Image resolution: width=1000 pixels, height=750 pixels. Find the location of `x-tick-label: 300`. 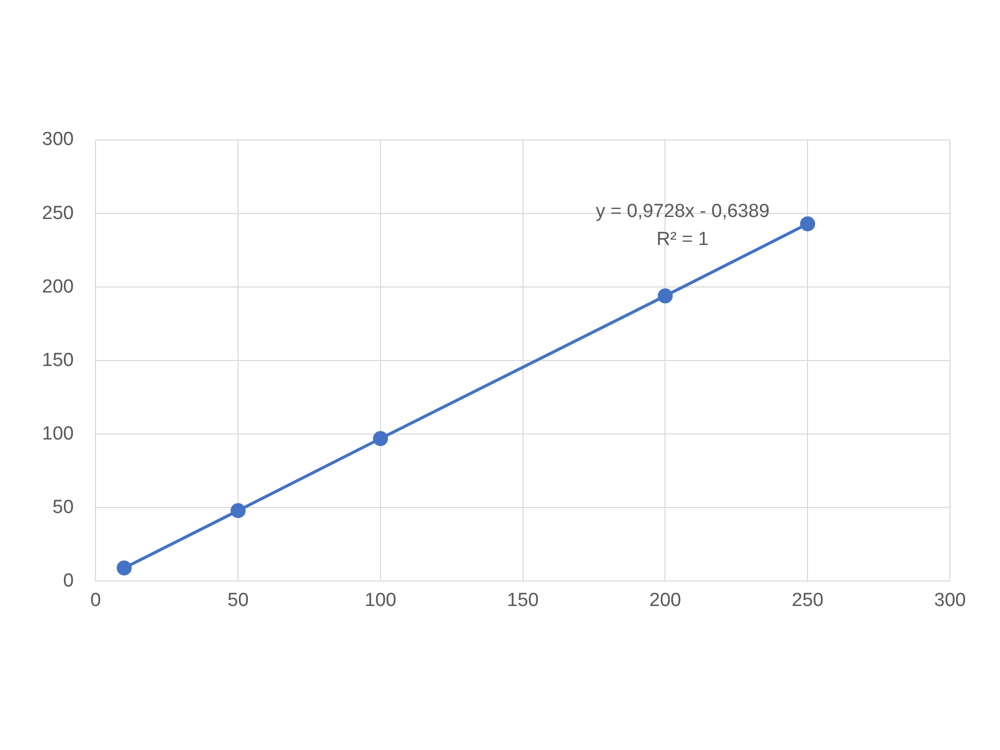

x-tick-label: 300 is located at coordinates (950, 600).